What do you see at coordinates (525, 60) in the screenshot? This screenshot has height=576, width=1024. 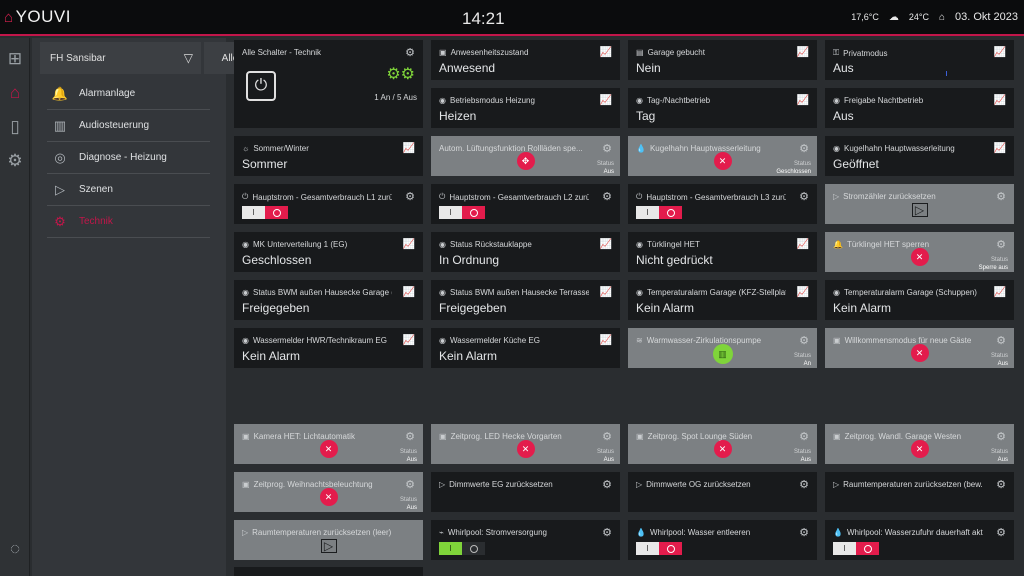 I see `tile-anwesenheit: ▣ Anwesenheitszustand 📈 Anwesend` at bounding box center [525, 60].